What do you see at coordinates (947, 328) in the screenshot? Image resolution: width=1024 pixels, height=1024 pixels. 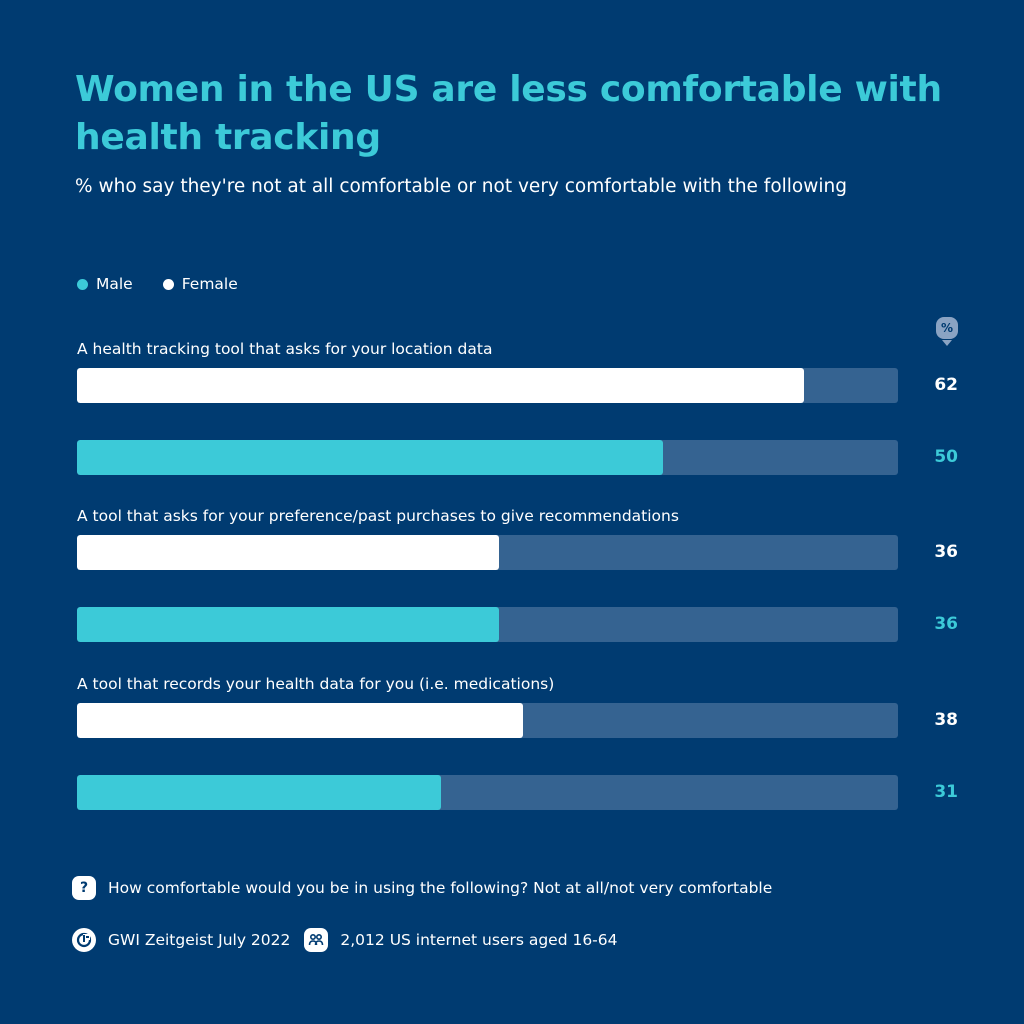 I see `percent-icon: %` at bounding box center [947, 328].